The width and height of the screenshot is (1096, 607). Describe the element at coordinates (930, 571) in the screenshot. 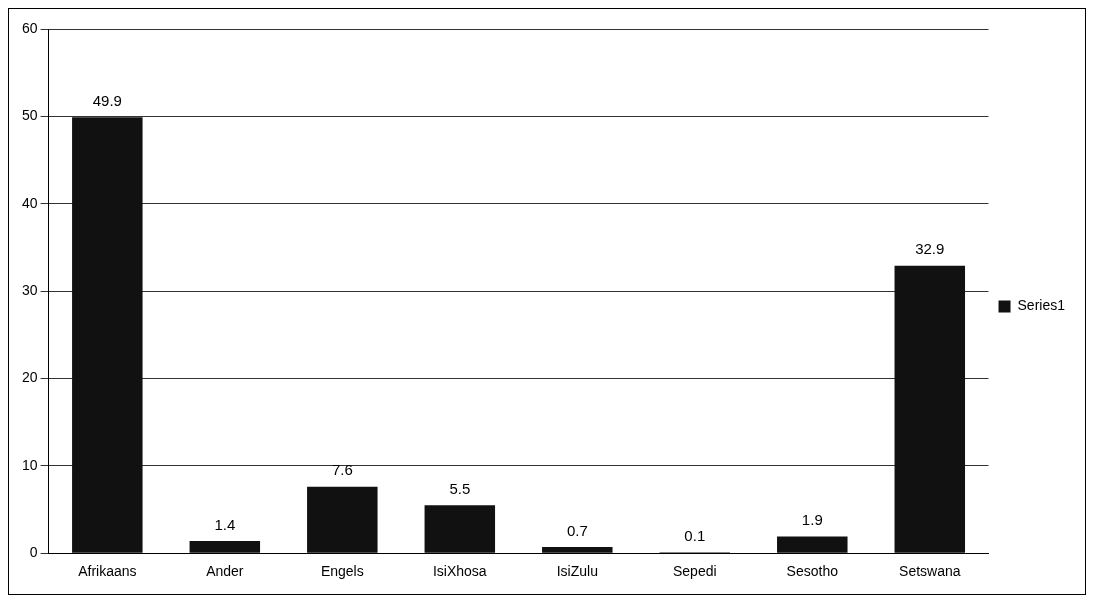

I see `x-tick-label: Setswana` at that location.